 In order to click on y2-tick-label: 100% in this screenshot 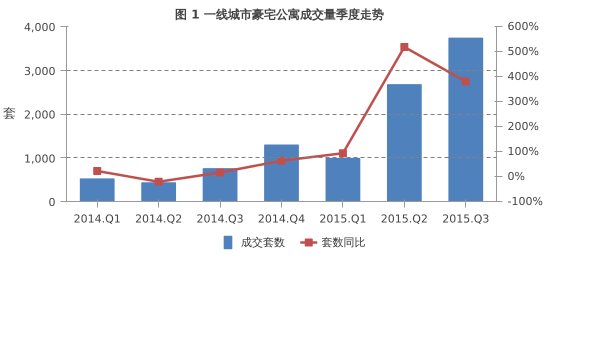, I will do `click(523, 151)`.